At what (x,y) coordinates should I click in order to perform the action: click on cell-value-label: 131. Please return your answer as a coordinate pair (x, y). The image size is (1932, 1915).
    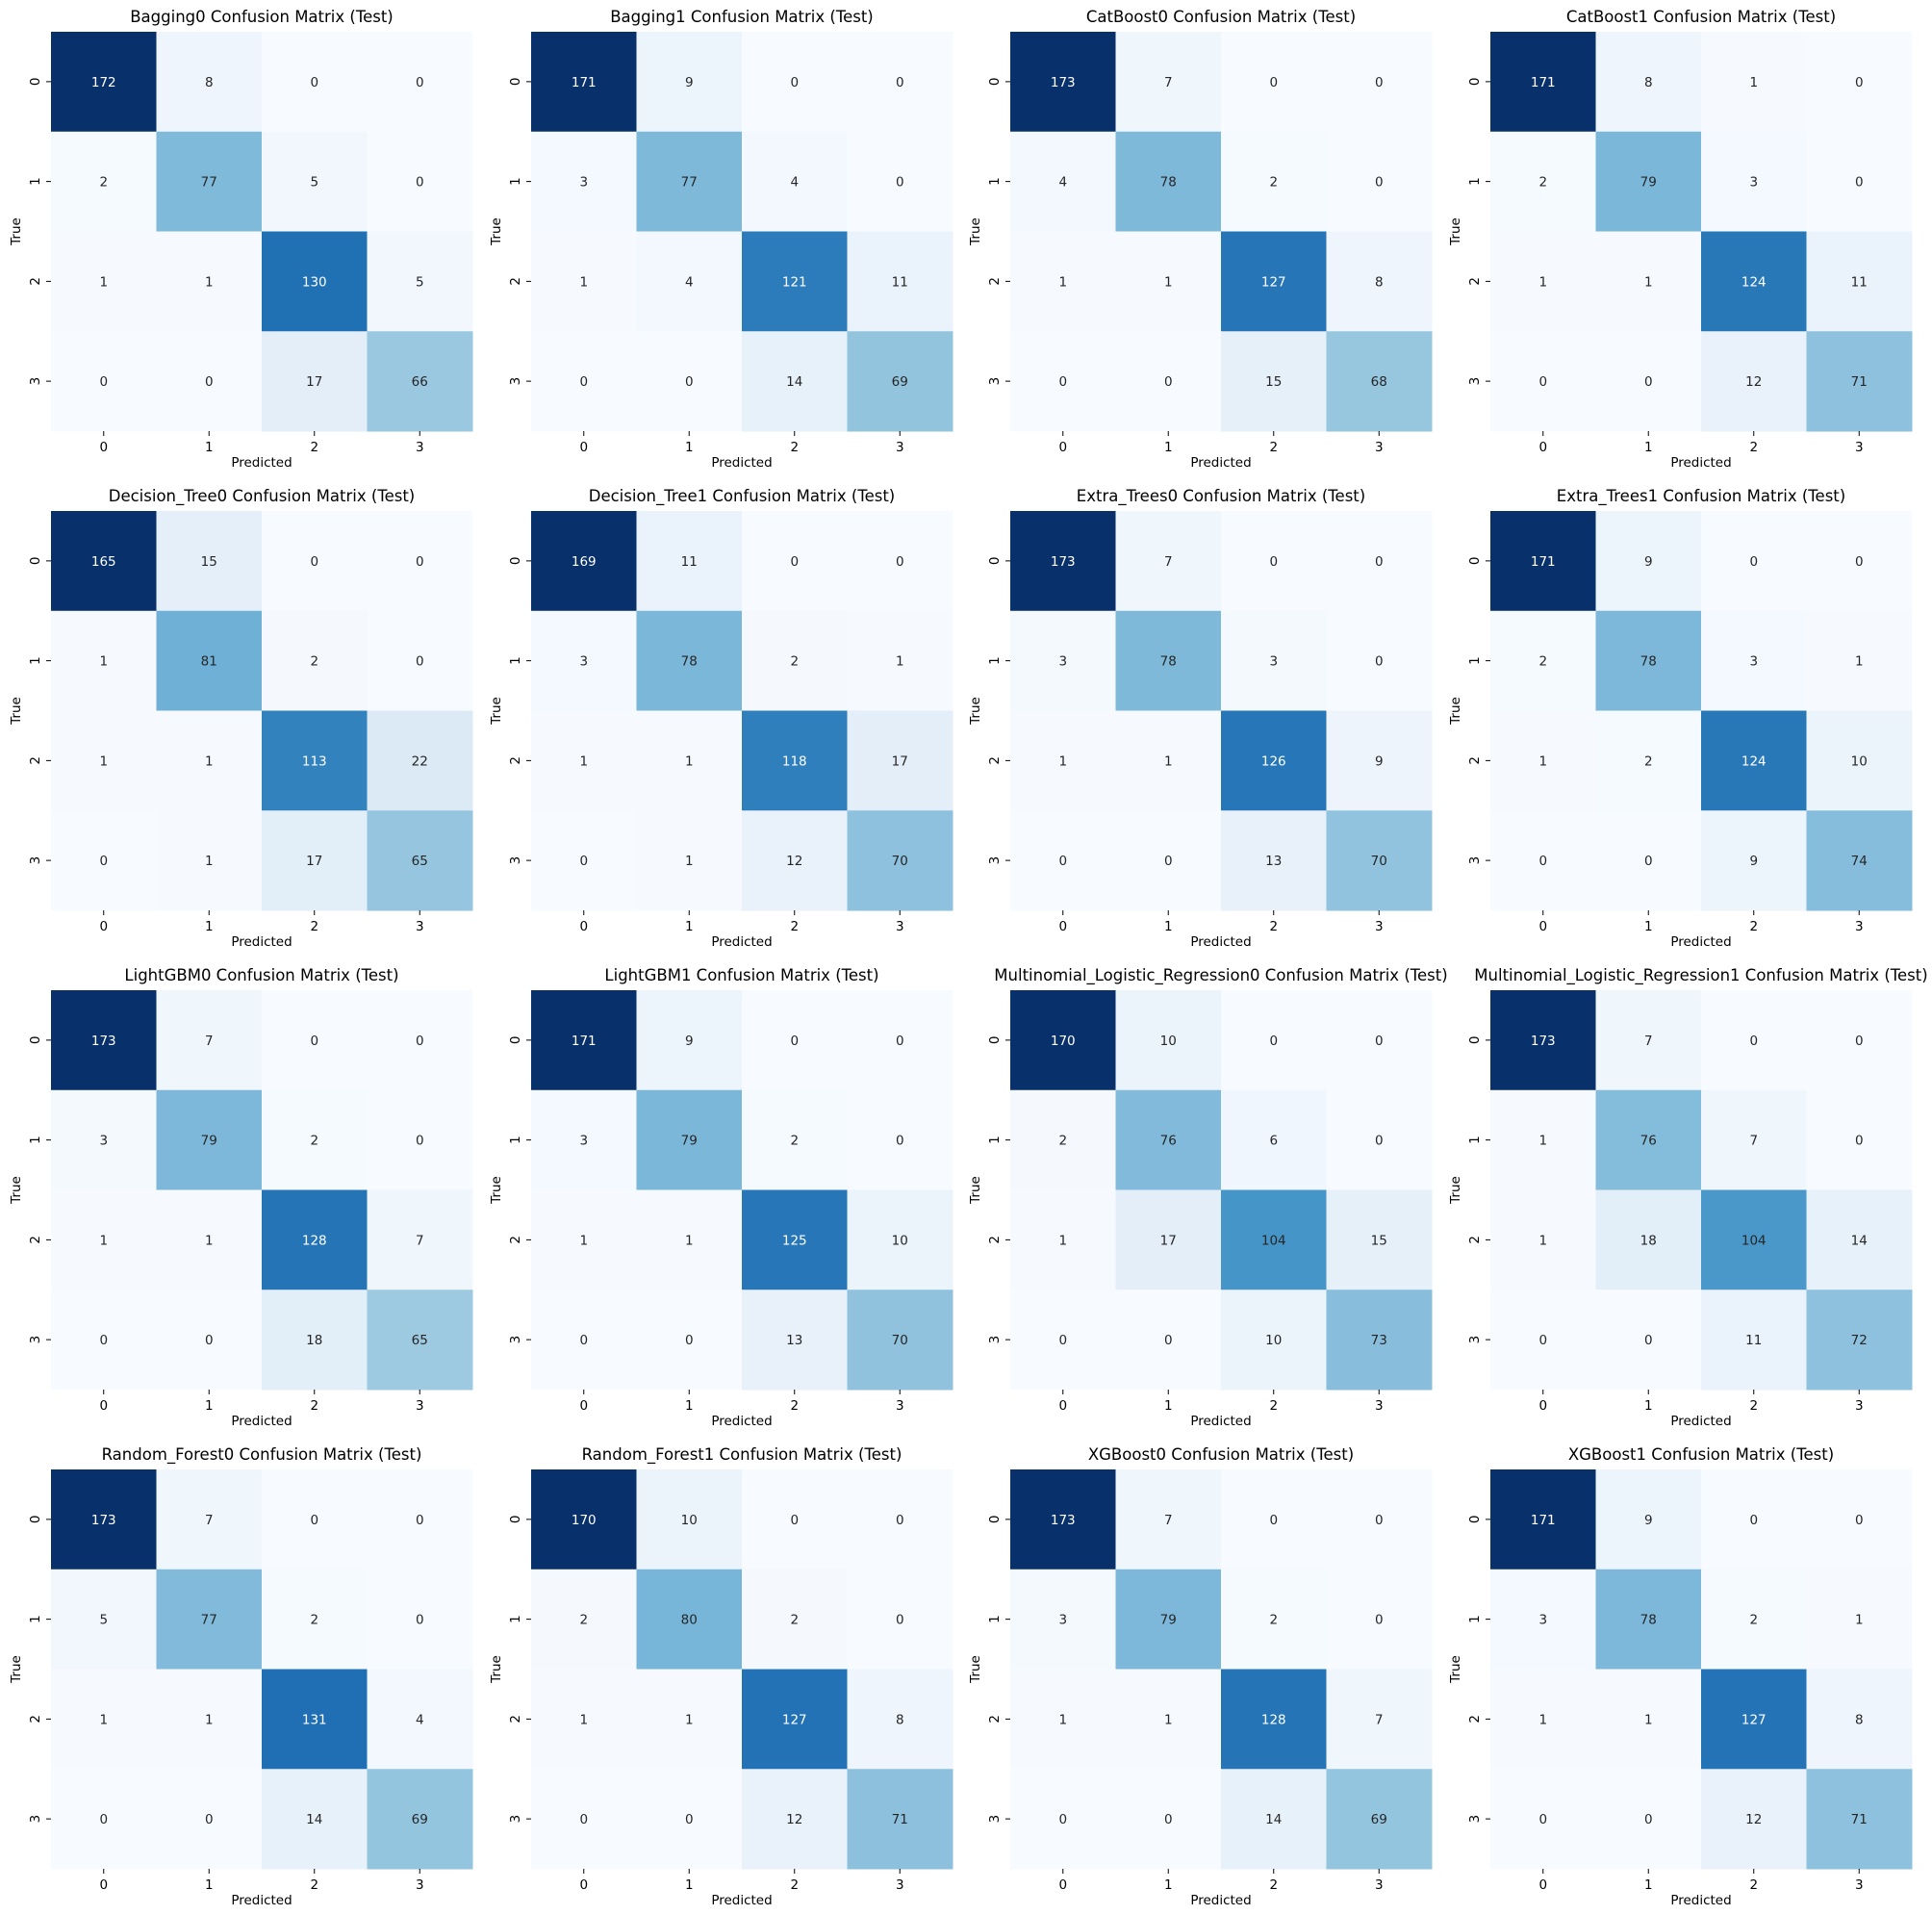
    Looking at the image, I should click on (314, 1719).